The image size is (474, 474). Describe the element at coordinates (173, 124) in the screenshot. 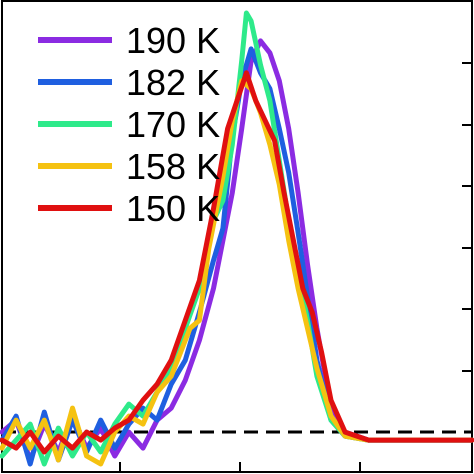

I see `legend-label: 170 K` at that location.